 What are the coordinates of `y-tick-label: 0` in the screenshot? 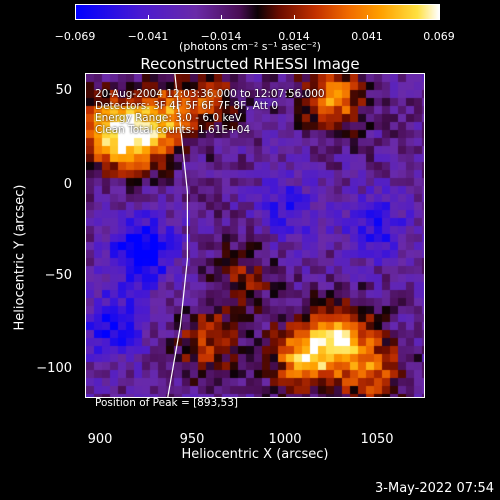 It's located at (67, 184).